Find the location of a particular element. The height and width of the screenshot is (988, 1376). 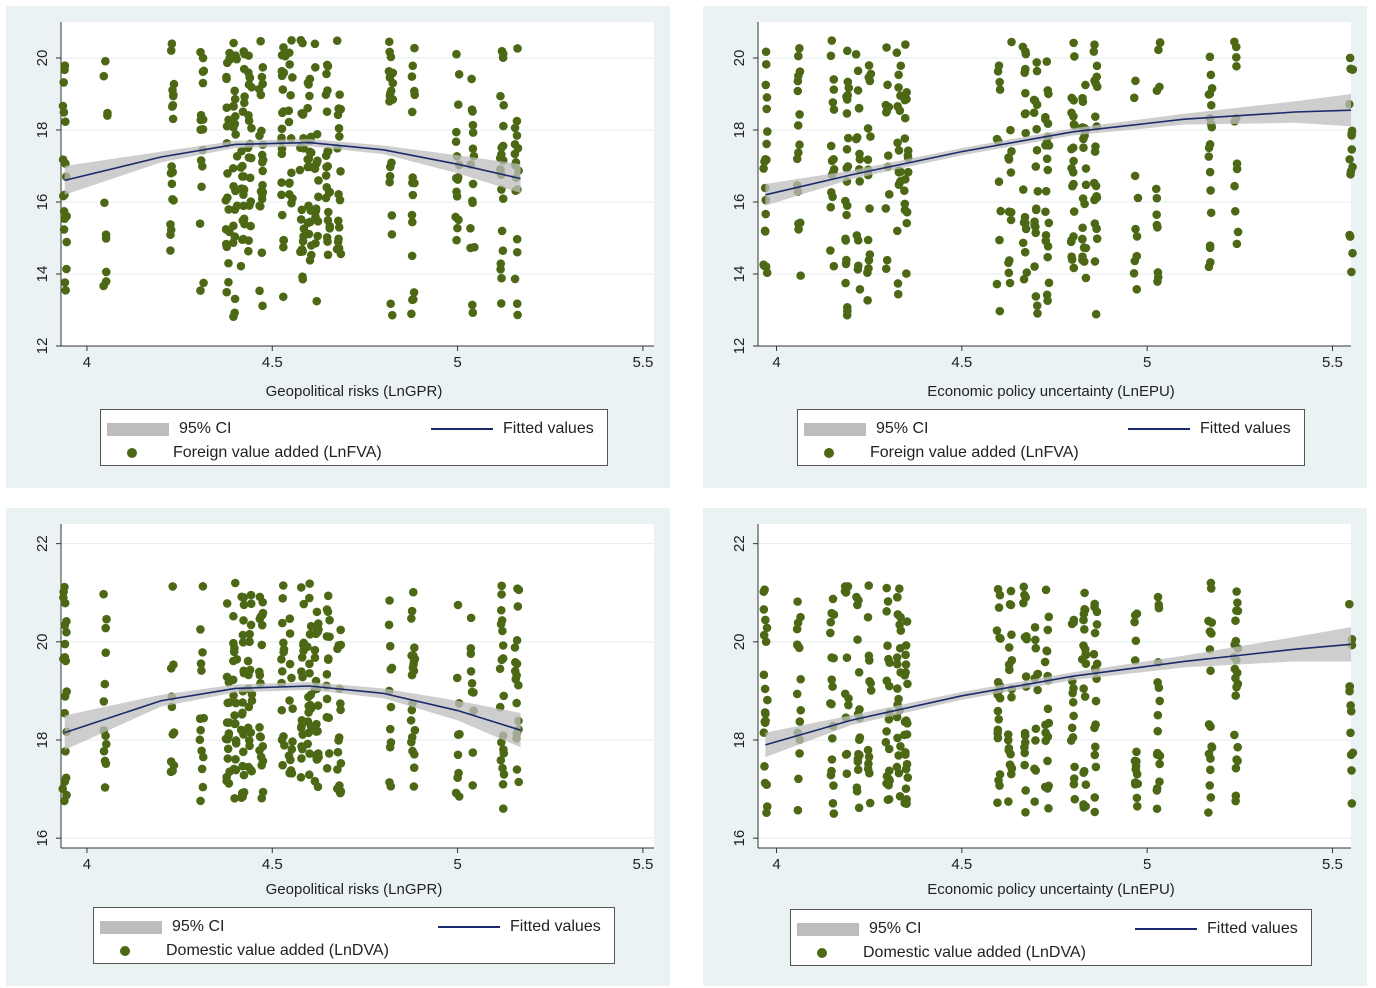

ci-band is located at coordinates (292, 167).